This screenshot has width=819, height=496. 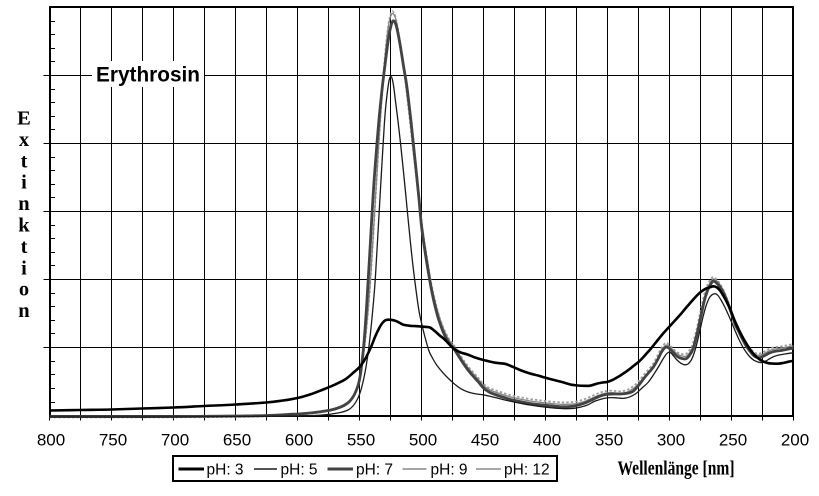 I want to click on svg-text: 450, so click(x=485, y=440).